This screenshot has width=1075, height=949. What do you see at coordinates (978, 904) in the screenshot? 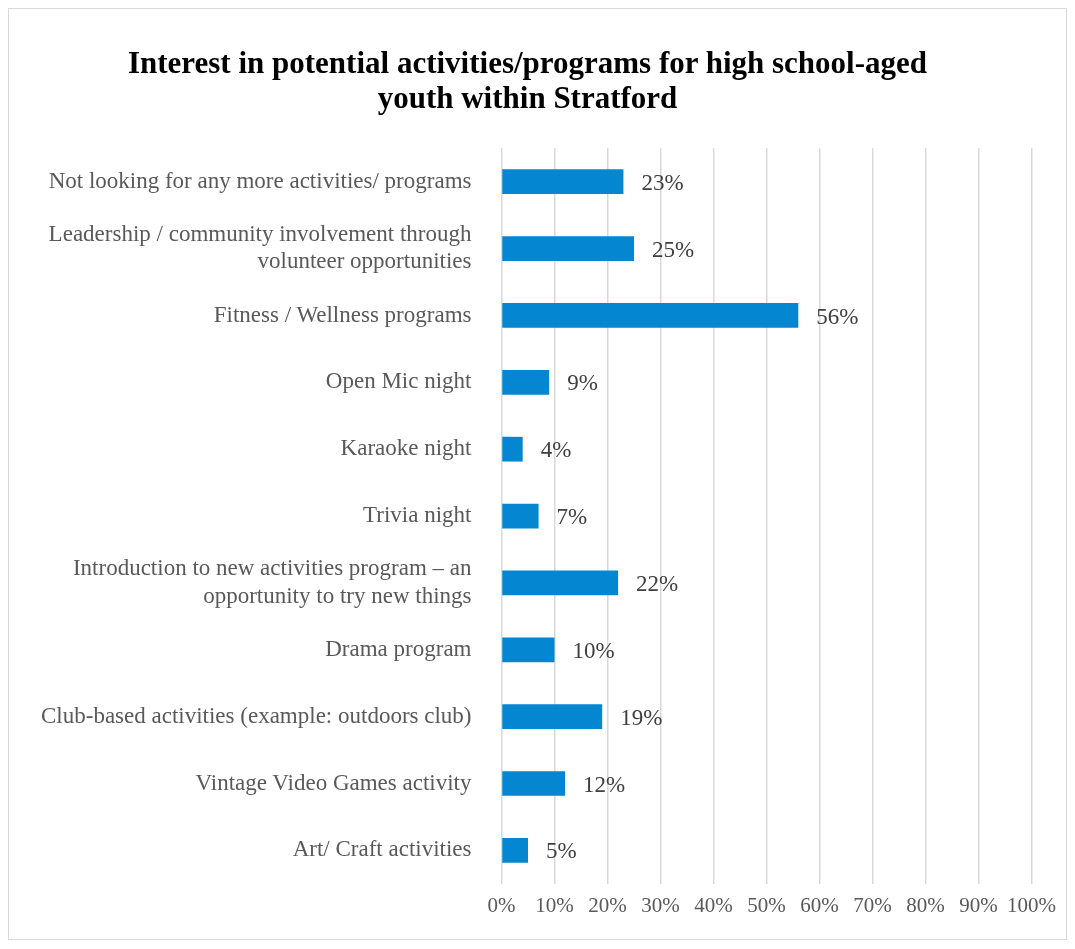
I see `x-tick-label: 90%` at bounding box center [978, 904].